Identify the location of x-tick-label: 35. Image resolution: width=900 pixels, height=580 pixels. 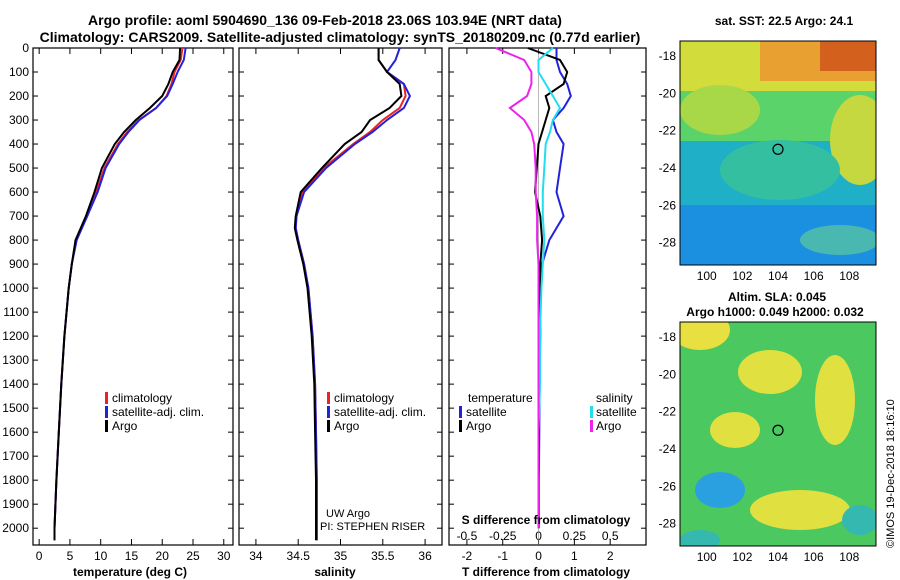
(341, 556).